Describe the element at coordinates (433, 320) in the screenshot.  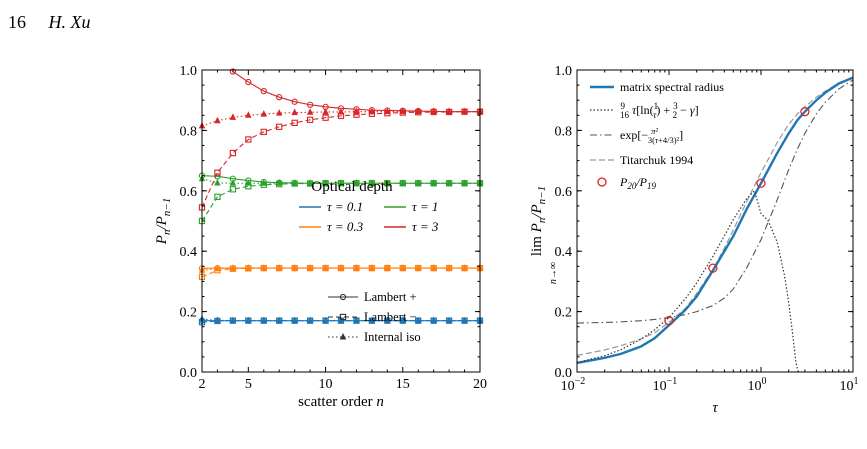
I see `left-point-tau_0.1-dotted-15` at that location.